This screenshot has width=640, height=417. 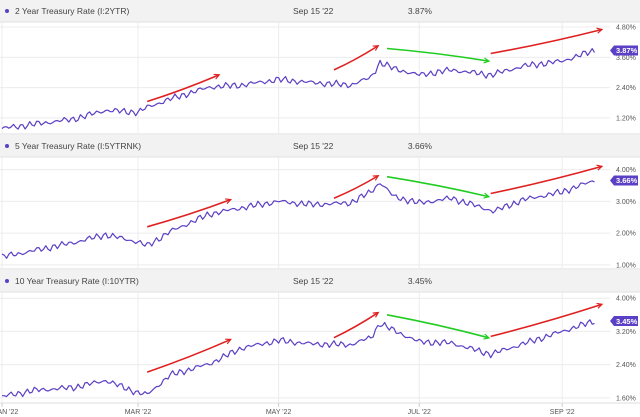 I want to click on y-tick-label: 4.80%, so click(x=626, y=28).